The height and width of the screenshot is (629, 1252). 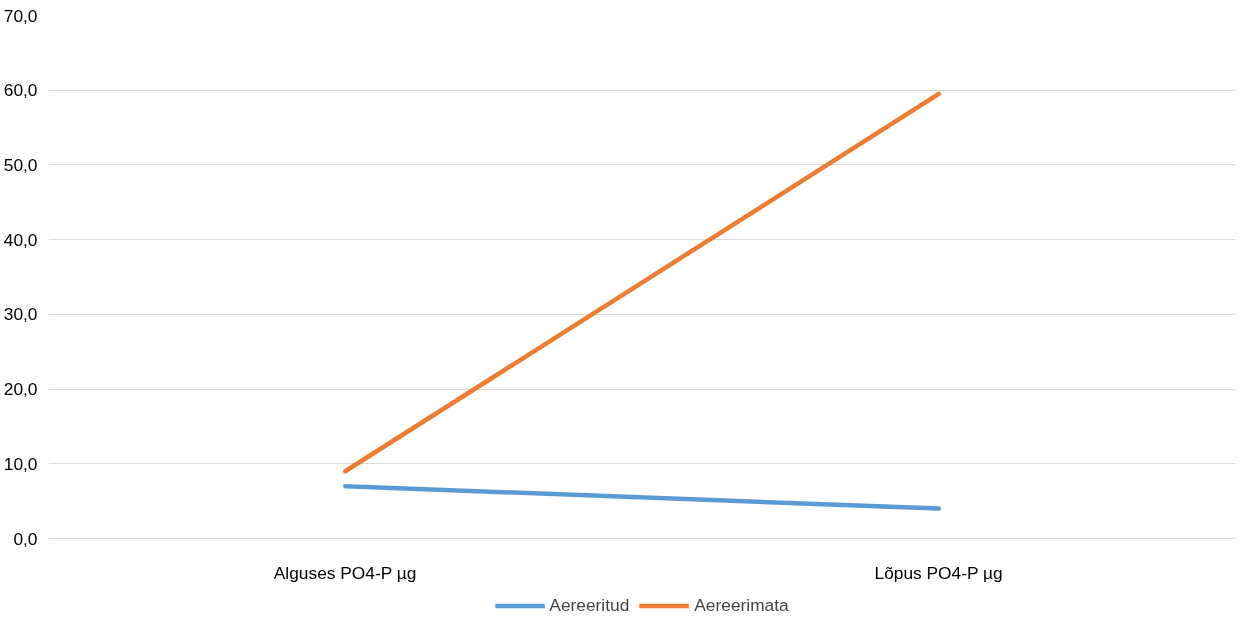 What do you see at coordinates (25, 538) in the screenshot?
I see `y-tick-label: 0,0` at bounding box center [25, 538].